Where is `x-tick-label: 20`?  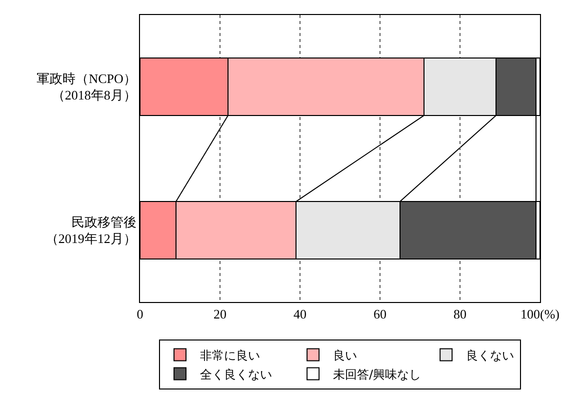
x-tick-label: 20 is located at coordinates (220, 314).